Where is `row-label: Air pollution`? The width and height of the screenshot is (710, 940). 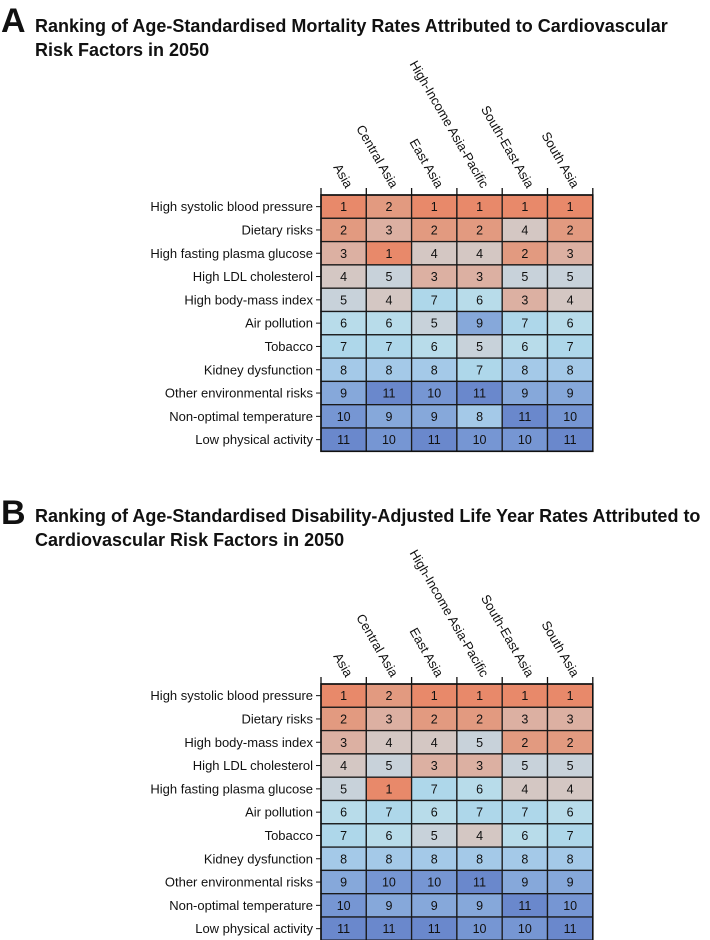
row-label: Air pollution is located at coordinates (279, 323).